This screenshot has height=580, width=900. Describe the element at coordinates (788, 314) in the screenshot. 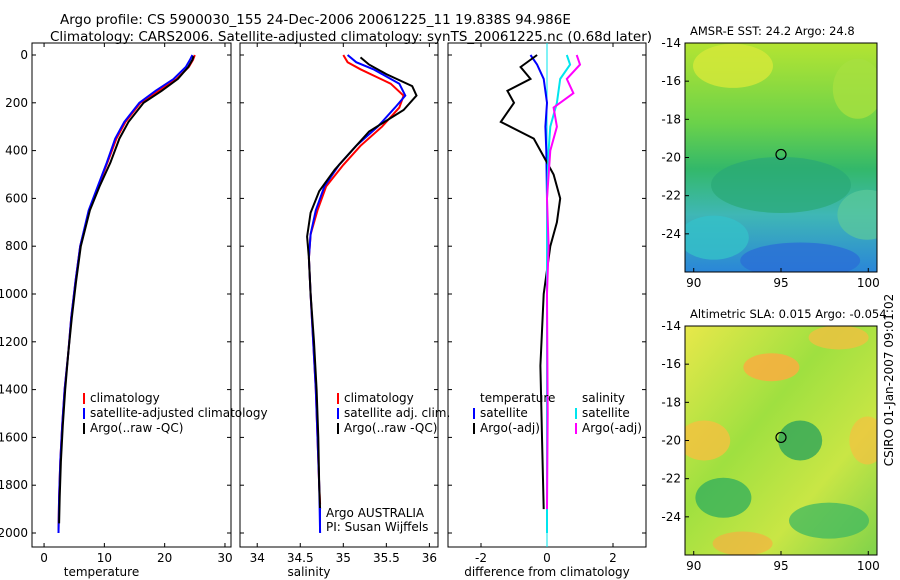

I see `map-title: Altimetric SLA: 0.015 Argo: -0.054` at that location.